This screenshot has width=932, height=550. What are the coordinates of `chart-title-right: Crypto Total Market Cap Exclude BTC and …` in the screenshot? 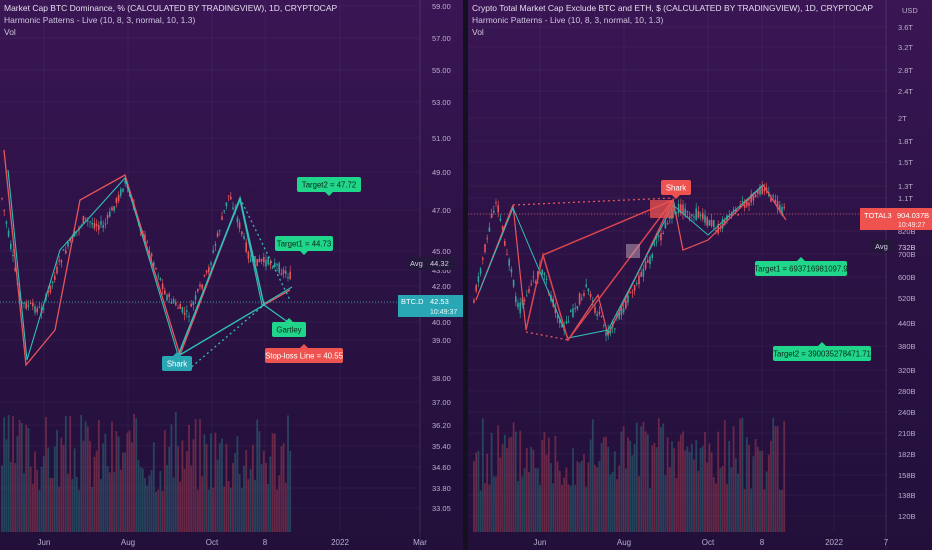 It's located at (673, 8).